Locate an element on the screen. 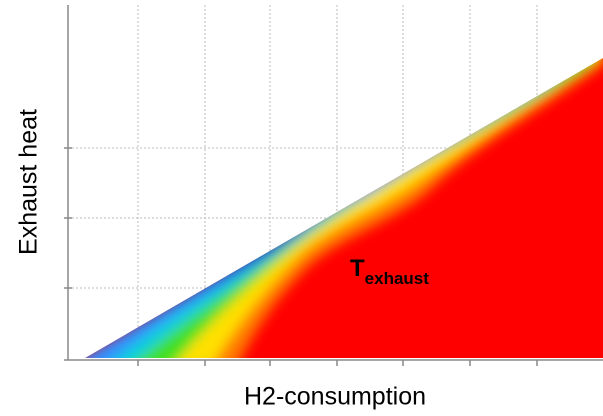  x-axis-label: H2-consumption is located at coordinates (335, 397).